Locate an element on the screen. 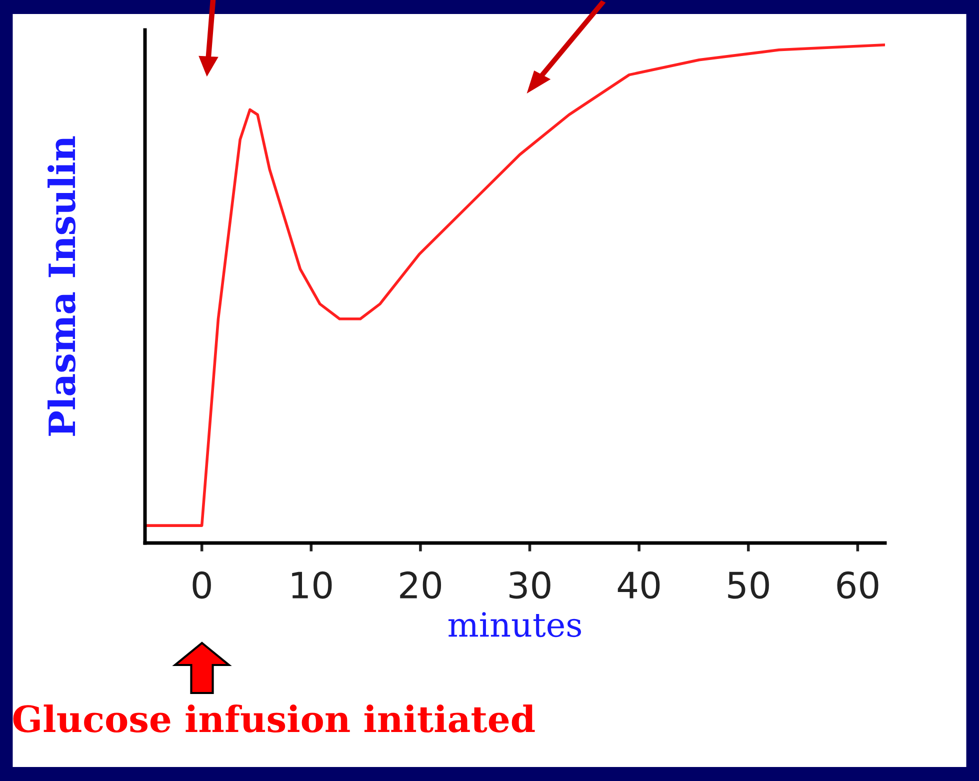 This screenshot has width=979, height=781. x-tick-label: 0 is located at coordinates (201, 585).